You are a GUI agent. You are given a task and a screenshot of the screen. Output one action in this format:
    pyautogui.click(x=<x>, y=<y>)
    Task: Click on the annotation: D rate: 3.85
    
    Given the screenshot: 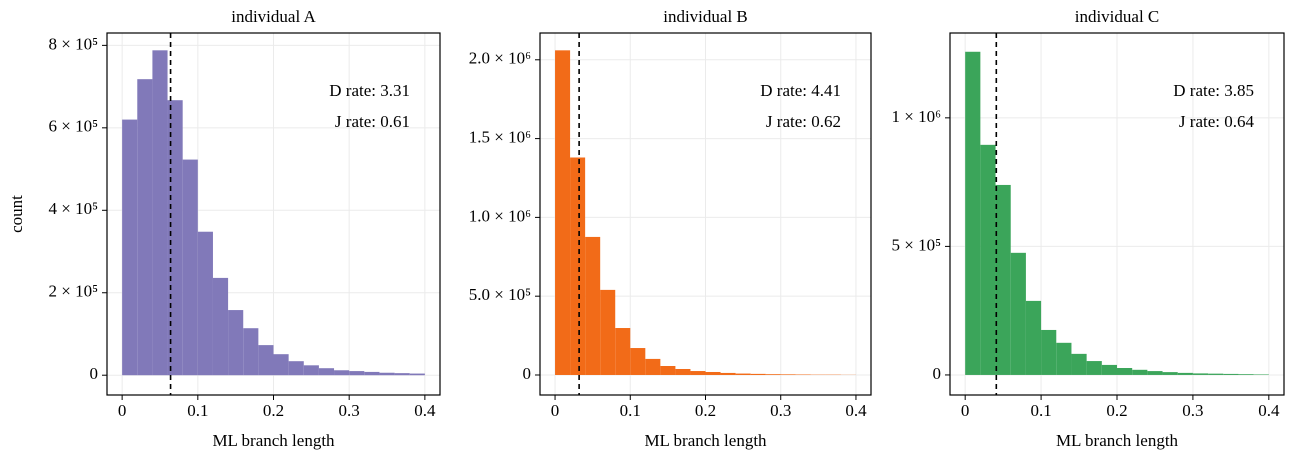 What is the action you would take?
    pyautogui.click(x=1213, y=90)
    